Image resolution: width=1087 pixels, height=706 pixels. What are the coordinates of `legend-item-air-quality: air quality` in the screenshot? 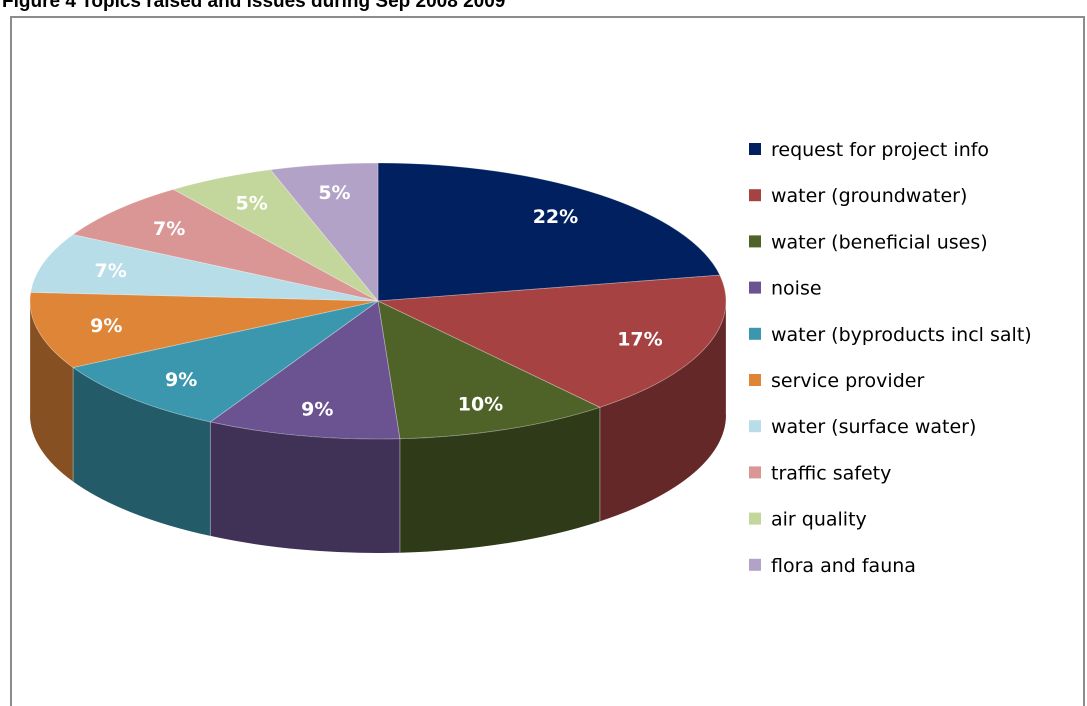 It's located at (808, 520).